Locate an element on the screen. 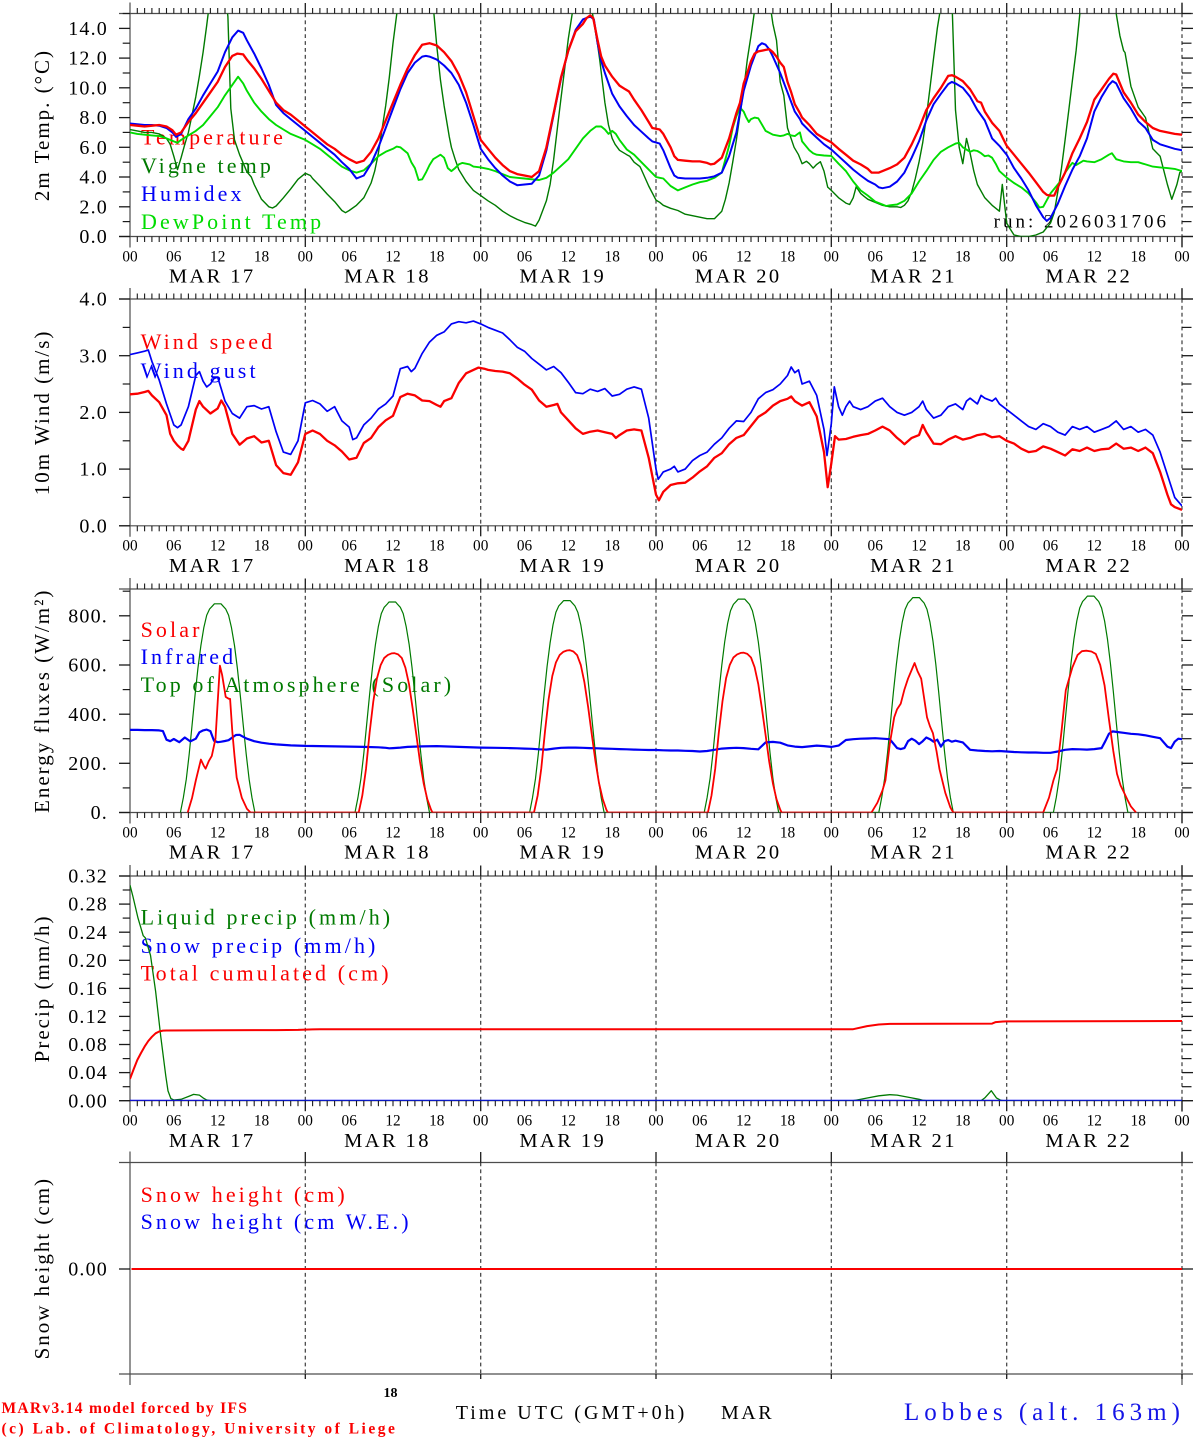 Image resolution: width=1194 pixels, height=1440 pixels. svg-text: 0.00 is located at coordinates (88, 1270).